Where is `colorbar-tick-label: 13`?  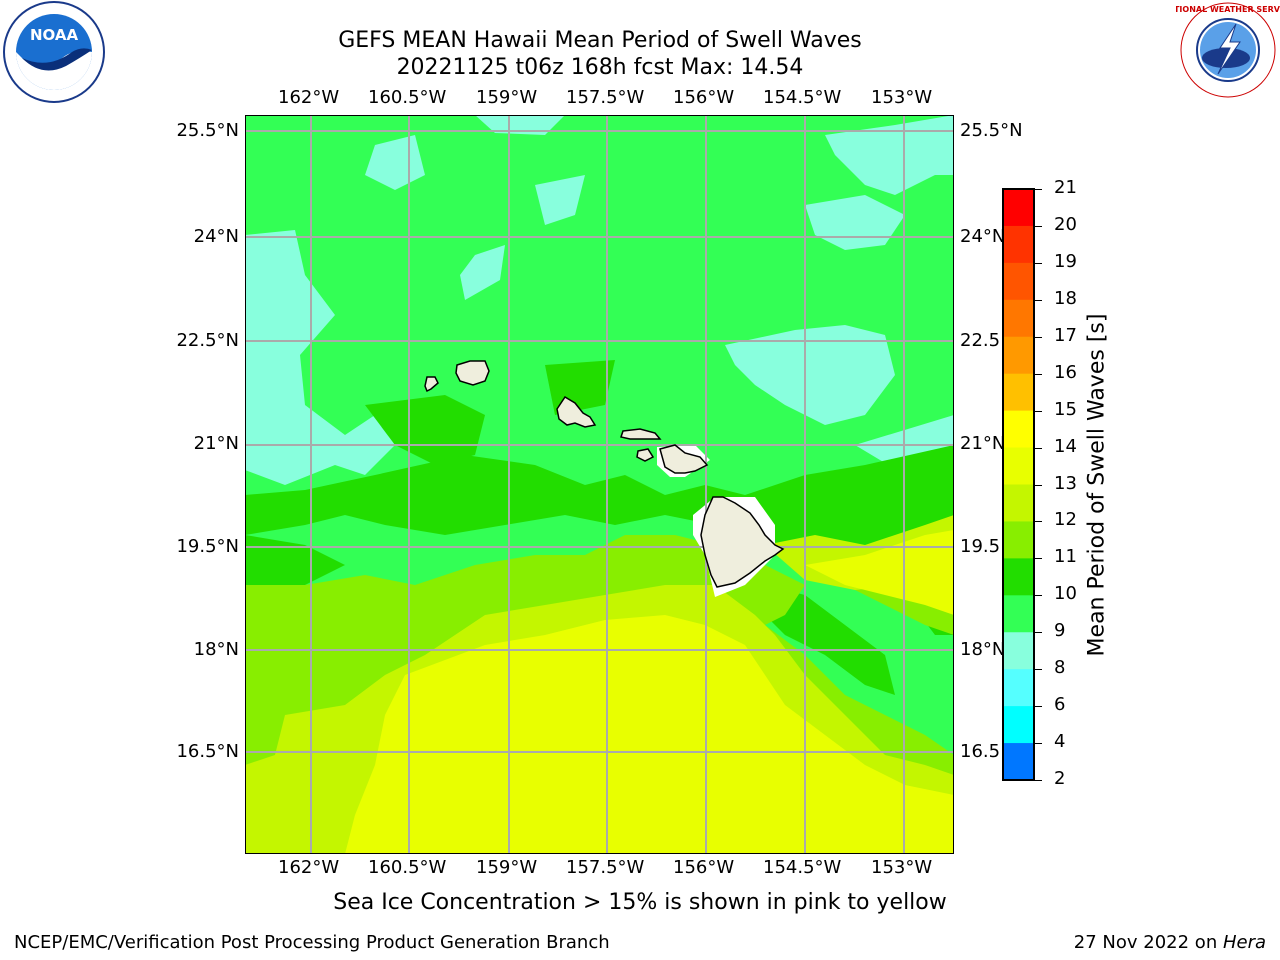 colorbar-tick-label: 13 is located at coordinates (1065, 483).